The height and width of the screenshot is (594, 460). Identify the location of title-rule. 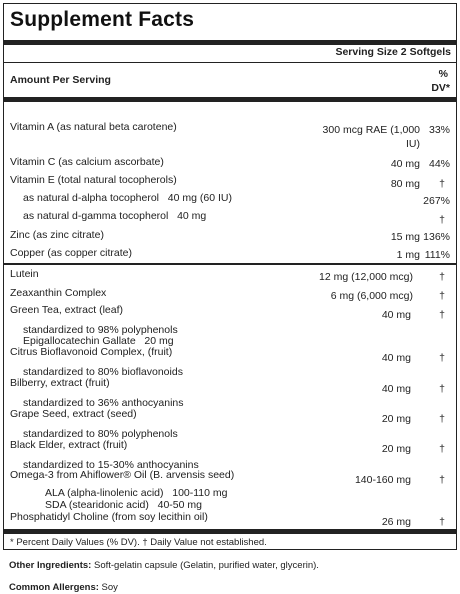
(230, 42).